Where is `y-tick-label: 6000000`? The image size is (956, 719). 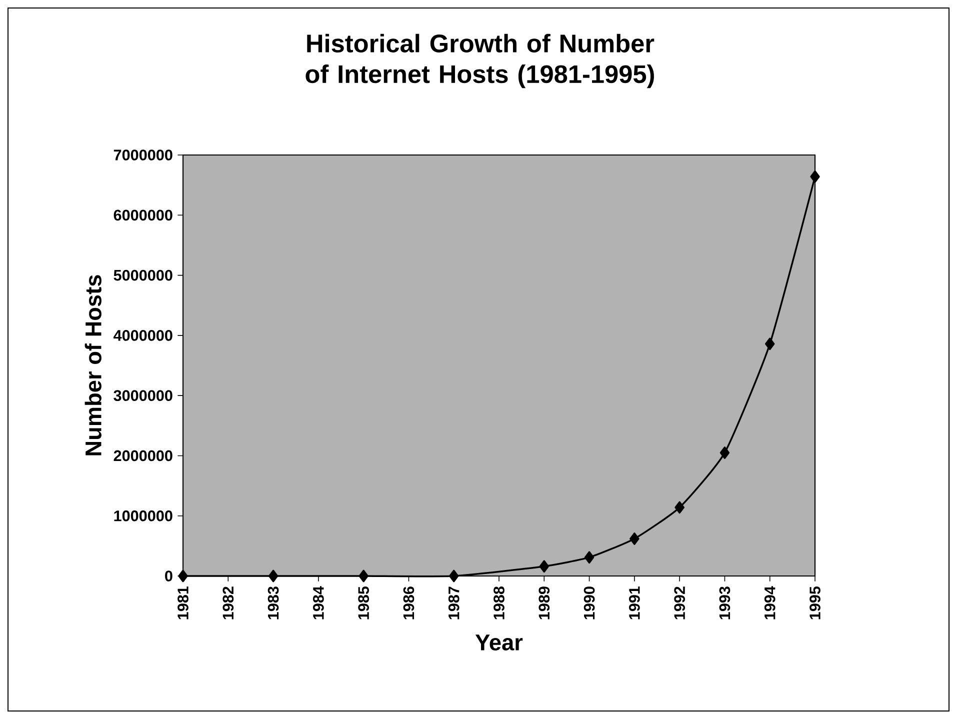 y-tick-label: 6000000 is located at coordinates (143, 215).